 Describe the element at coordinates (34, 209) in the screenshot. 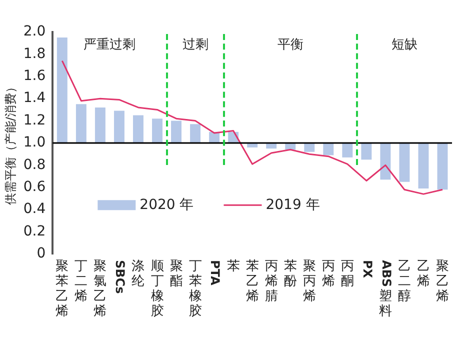

I see `y-tick-label: 0.4` at that location.